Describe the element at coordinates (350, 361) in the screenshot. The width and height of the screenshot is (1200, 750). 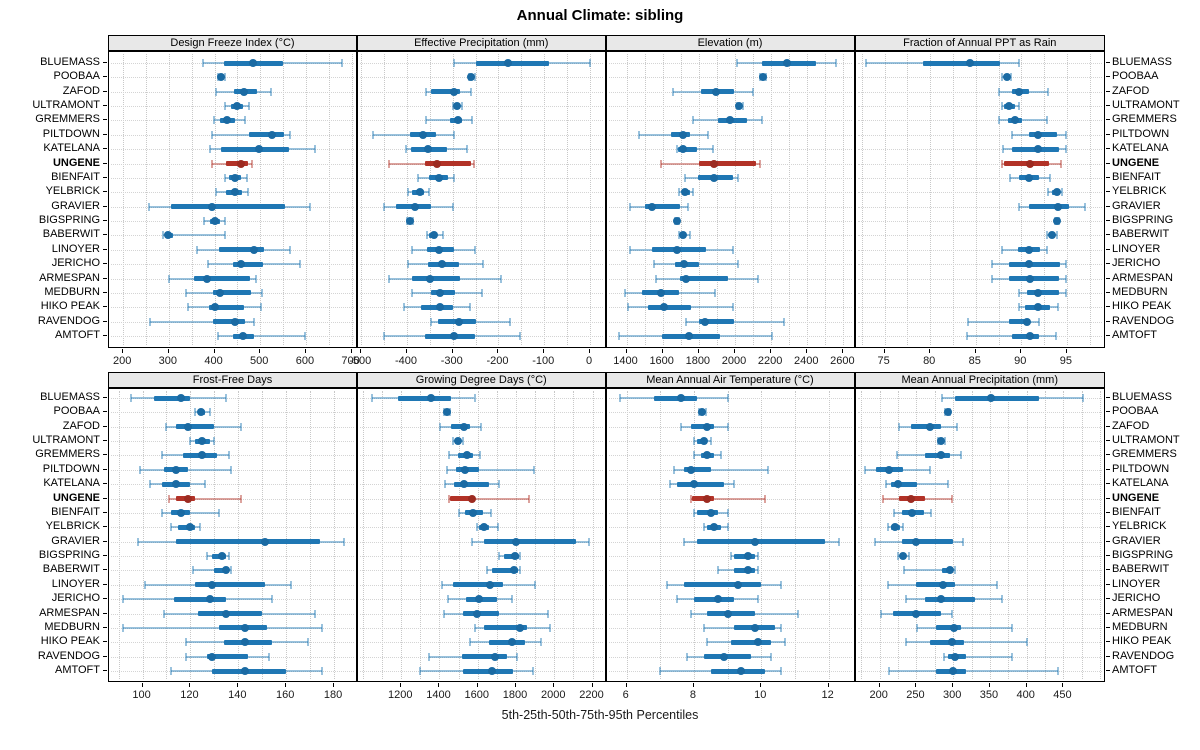
I see `x-axis-tick-label: 700` at that location.